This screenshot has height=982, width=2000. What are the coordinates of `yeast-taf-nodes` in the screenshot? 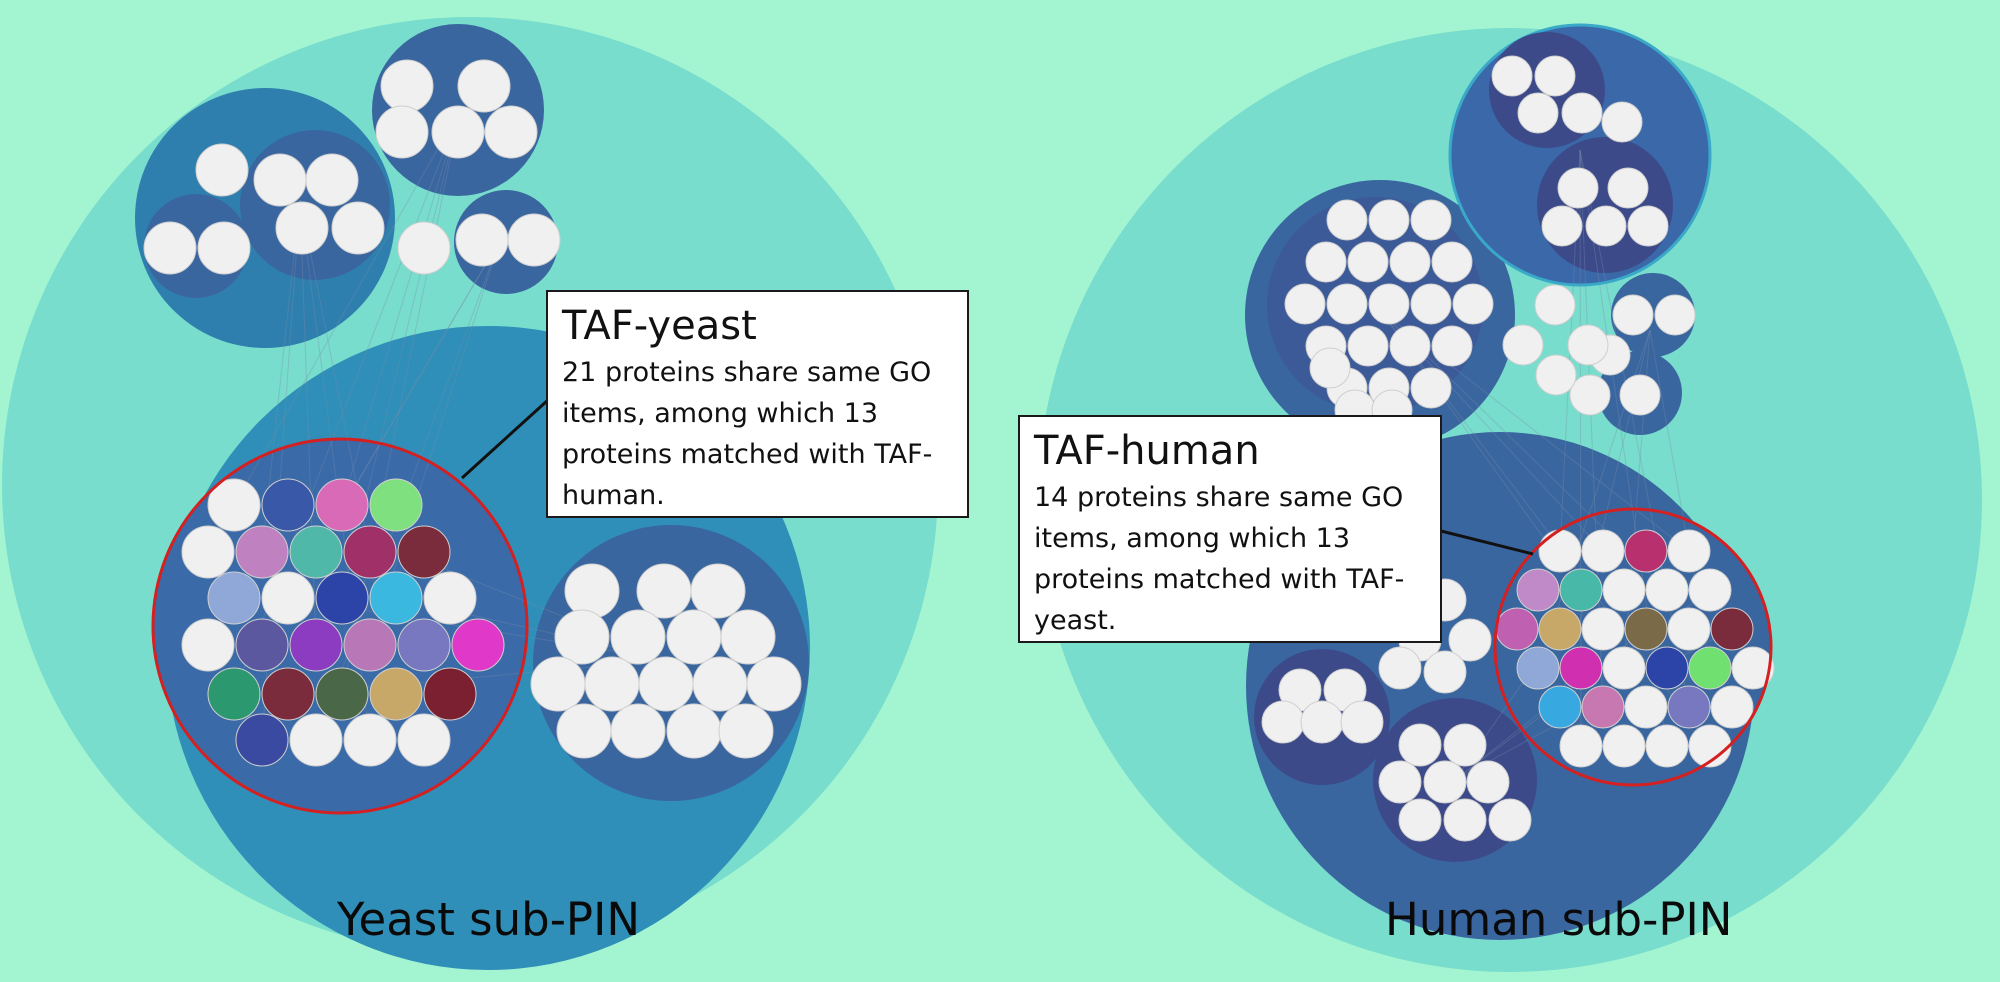 It's located at (343, 622).